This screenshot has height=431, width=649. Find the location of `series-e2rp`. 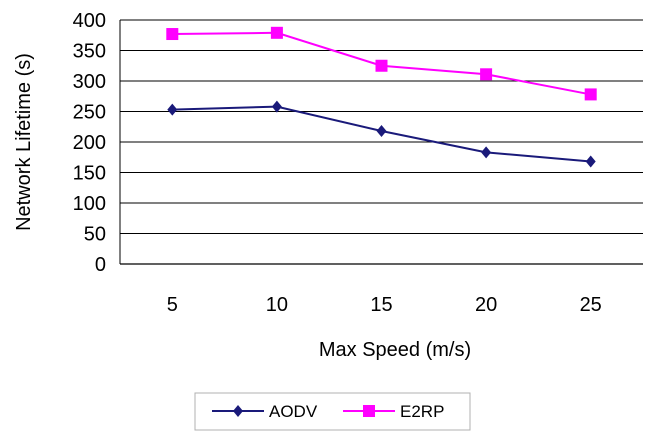

series-e2rp is located at coordinates (381, 63).